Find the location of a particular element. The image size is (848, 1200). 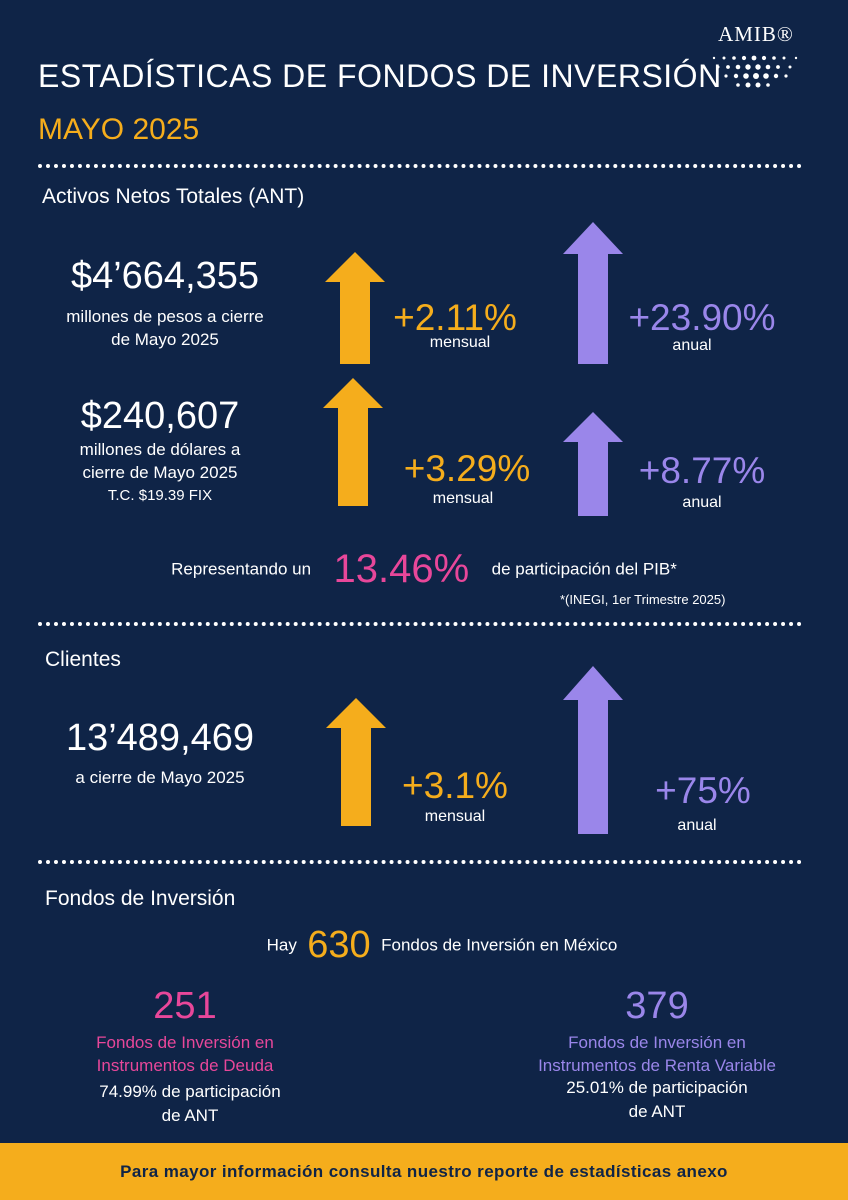

clients-description: a cierre de Mayo 2025 is located at coordinates (160, 777).